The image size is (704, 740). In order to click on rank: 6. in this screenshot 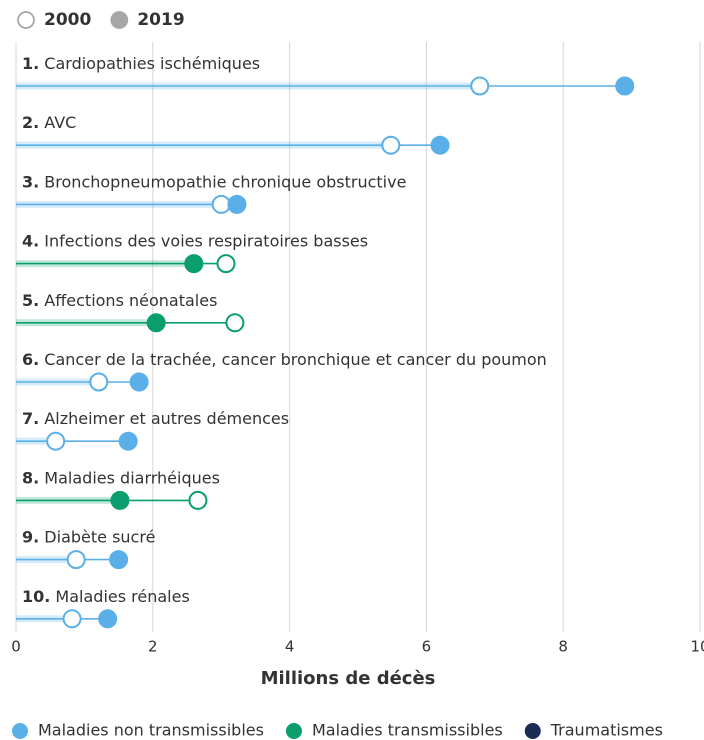, I will do `click(30, 359)`.